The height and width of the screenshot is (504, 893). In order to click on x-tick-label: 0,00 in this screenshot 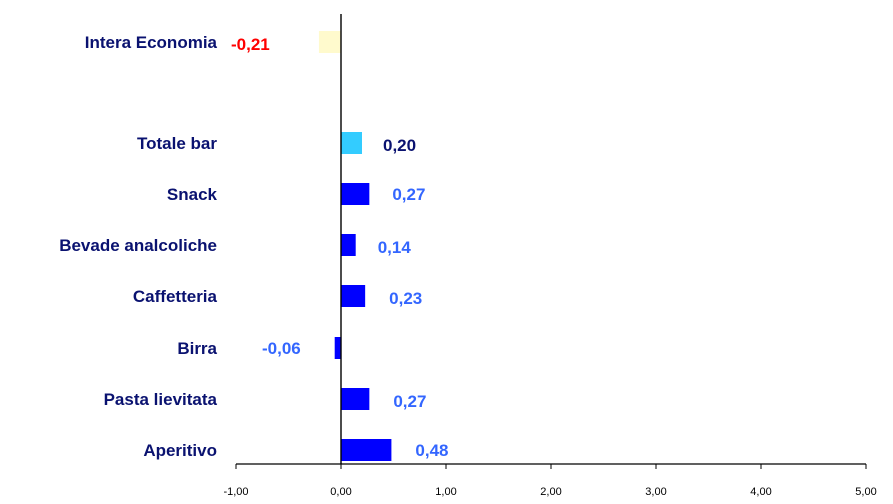, I will do `click(340, 492)`.